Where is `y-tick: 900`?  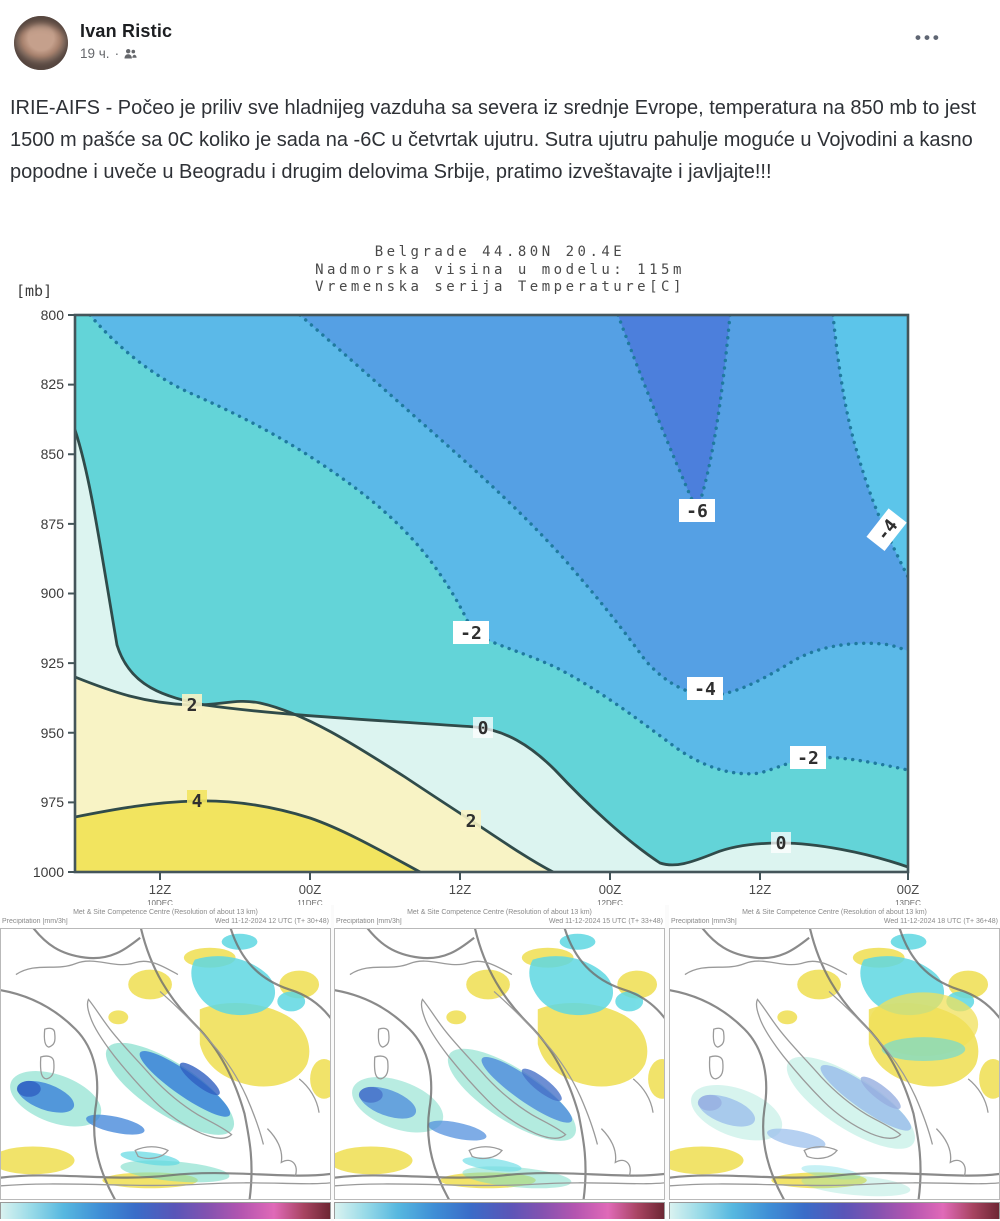
y-tick: 900 is located at coordinates (53, 593).